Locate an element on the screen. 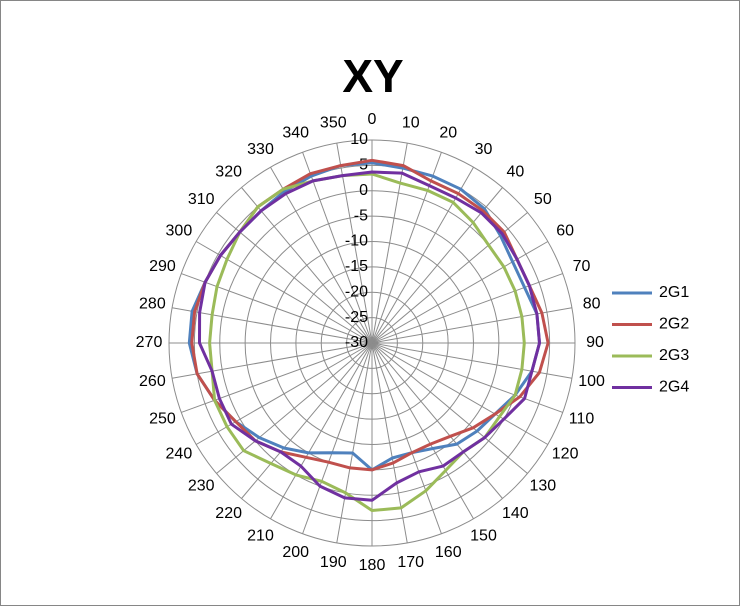 Image resolution: width=740 pixels, height=606 pixels. angle-label: 180 is located at coordinates (372, 565).